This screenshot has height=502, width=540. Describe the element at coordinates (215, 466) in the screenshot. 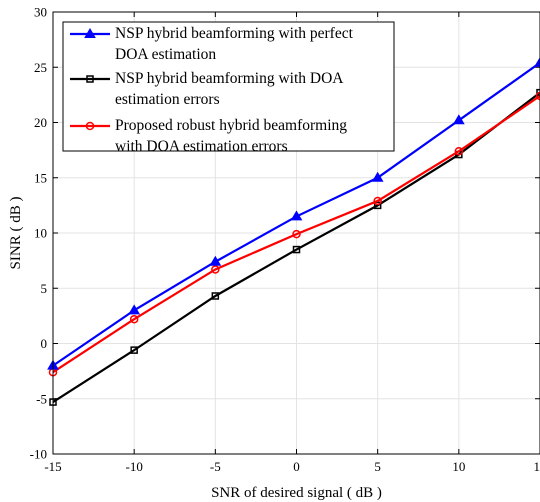

I see `x-tick-label: -5` at that location.